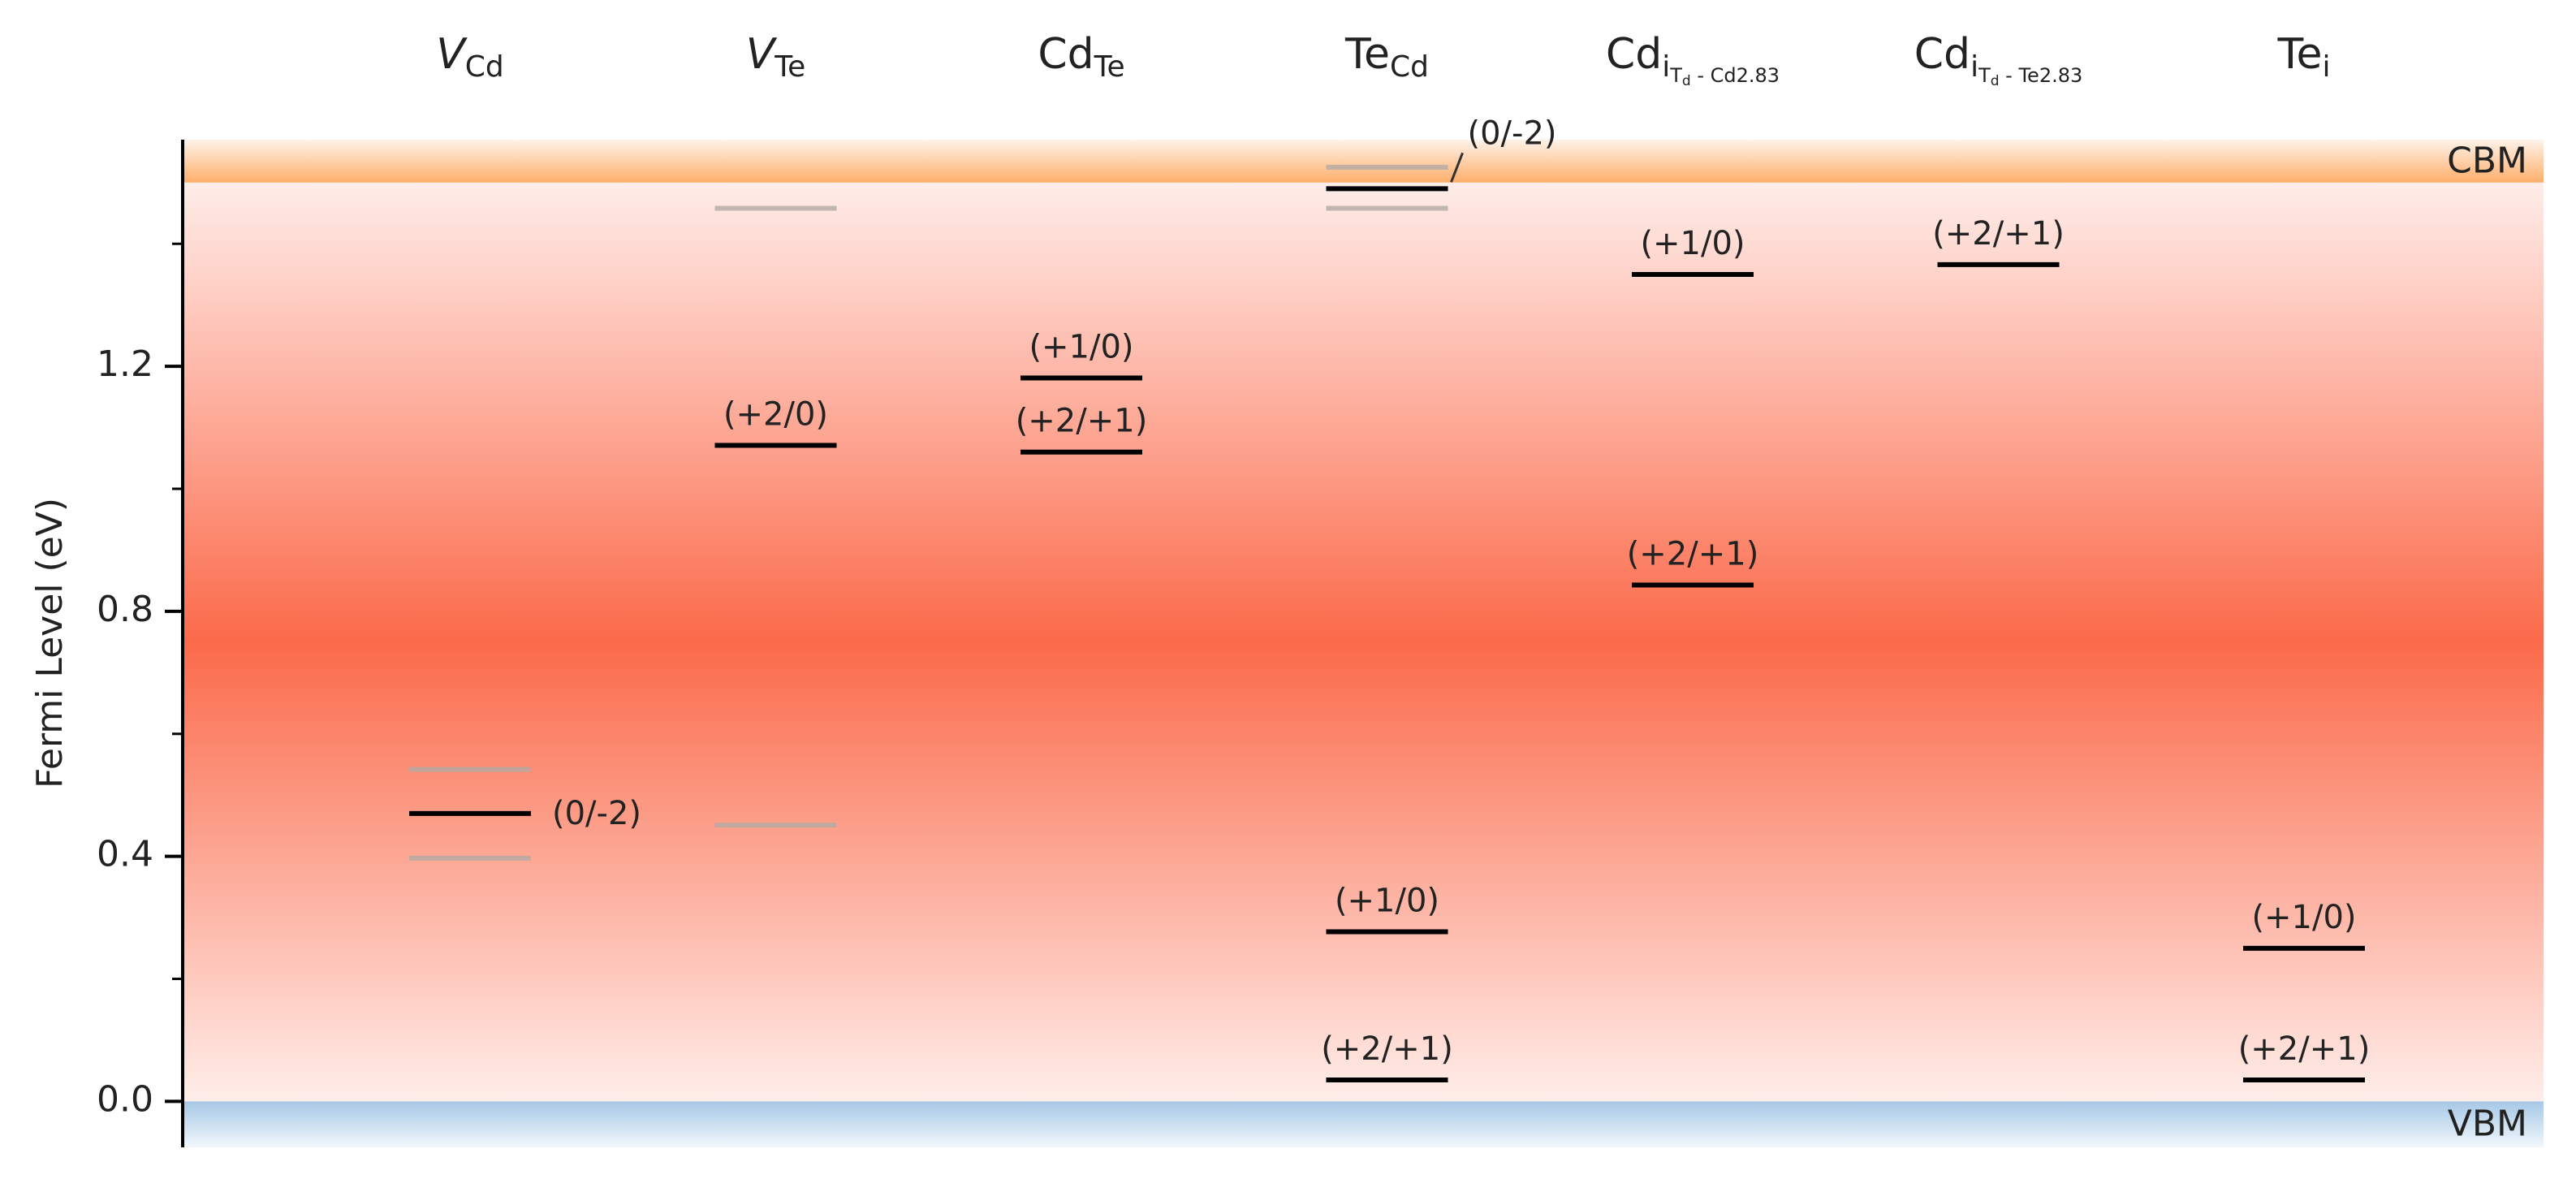 Image resolution: width=2576 pixels, height=1179 pixels. What do you see at coordinates (125, 364) in the screenshot?
I see `y-tick-label: 1.2` at bounding box center [125, 364].